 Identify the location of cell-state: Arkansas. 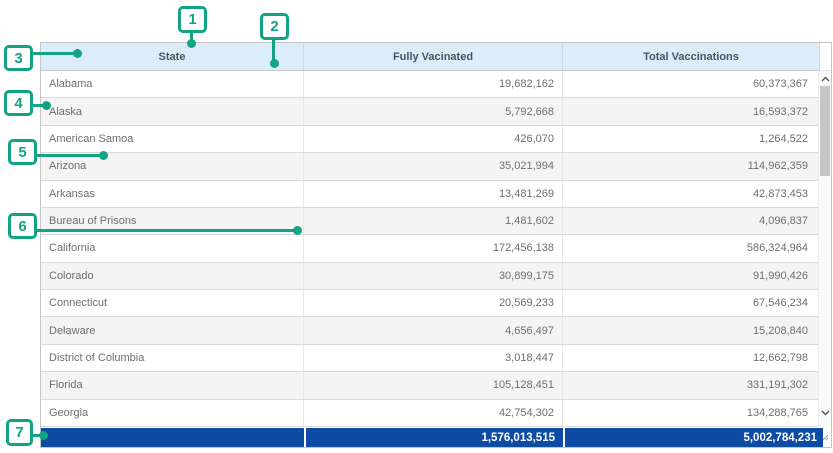
(172, 193).